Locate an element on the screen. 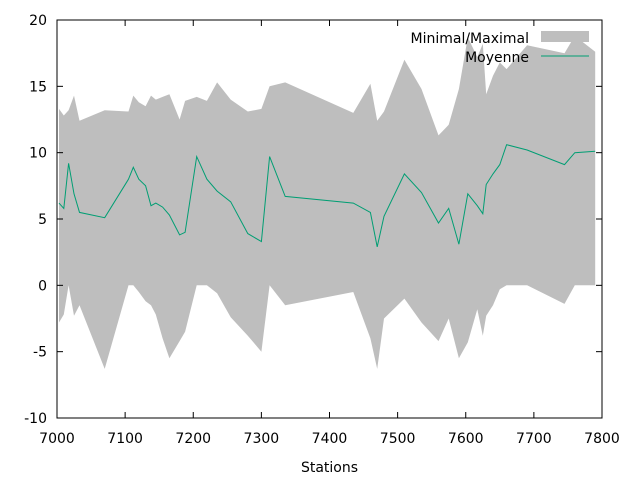  y-tick-label: 20 is located at coordinates (38, 21).